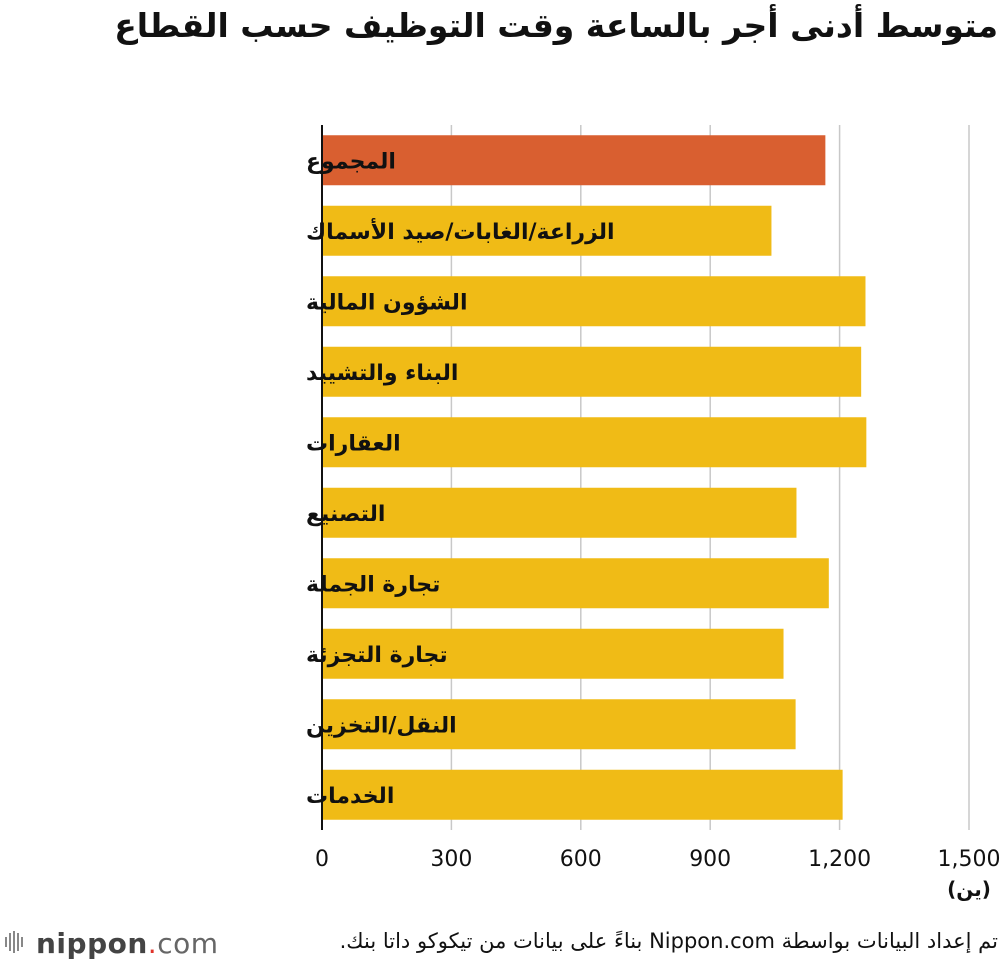  I want to click on logo-name: nippon, so click(92, 943).